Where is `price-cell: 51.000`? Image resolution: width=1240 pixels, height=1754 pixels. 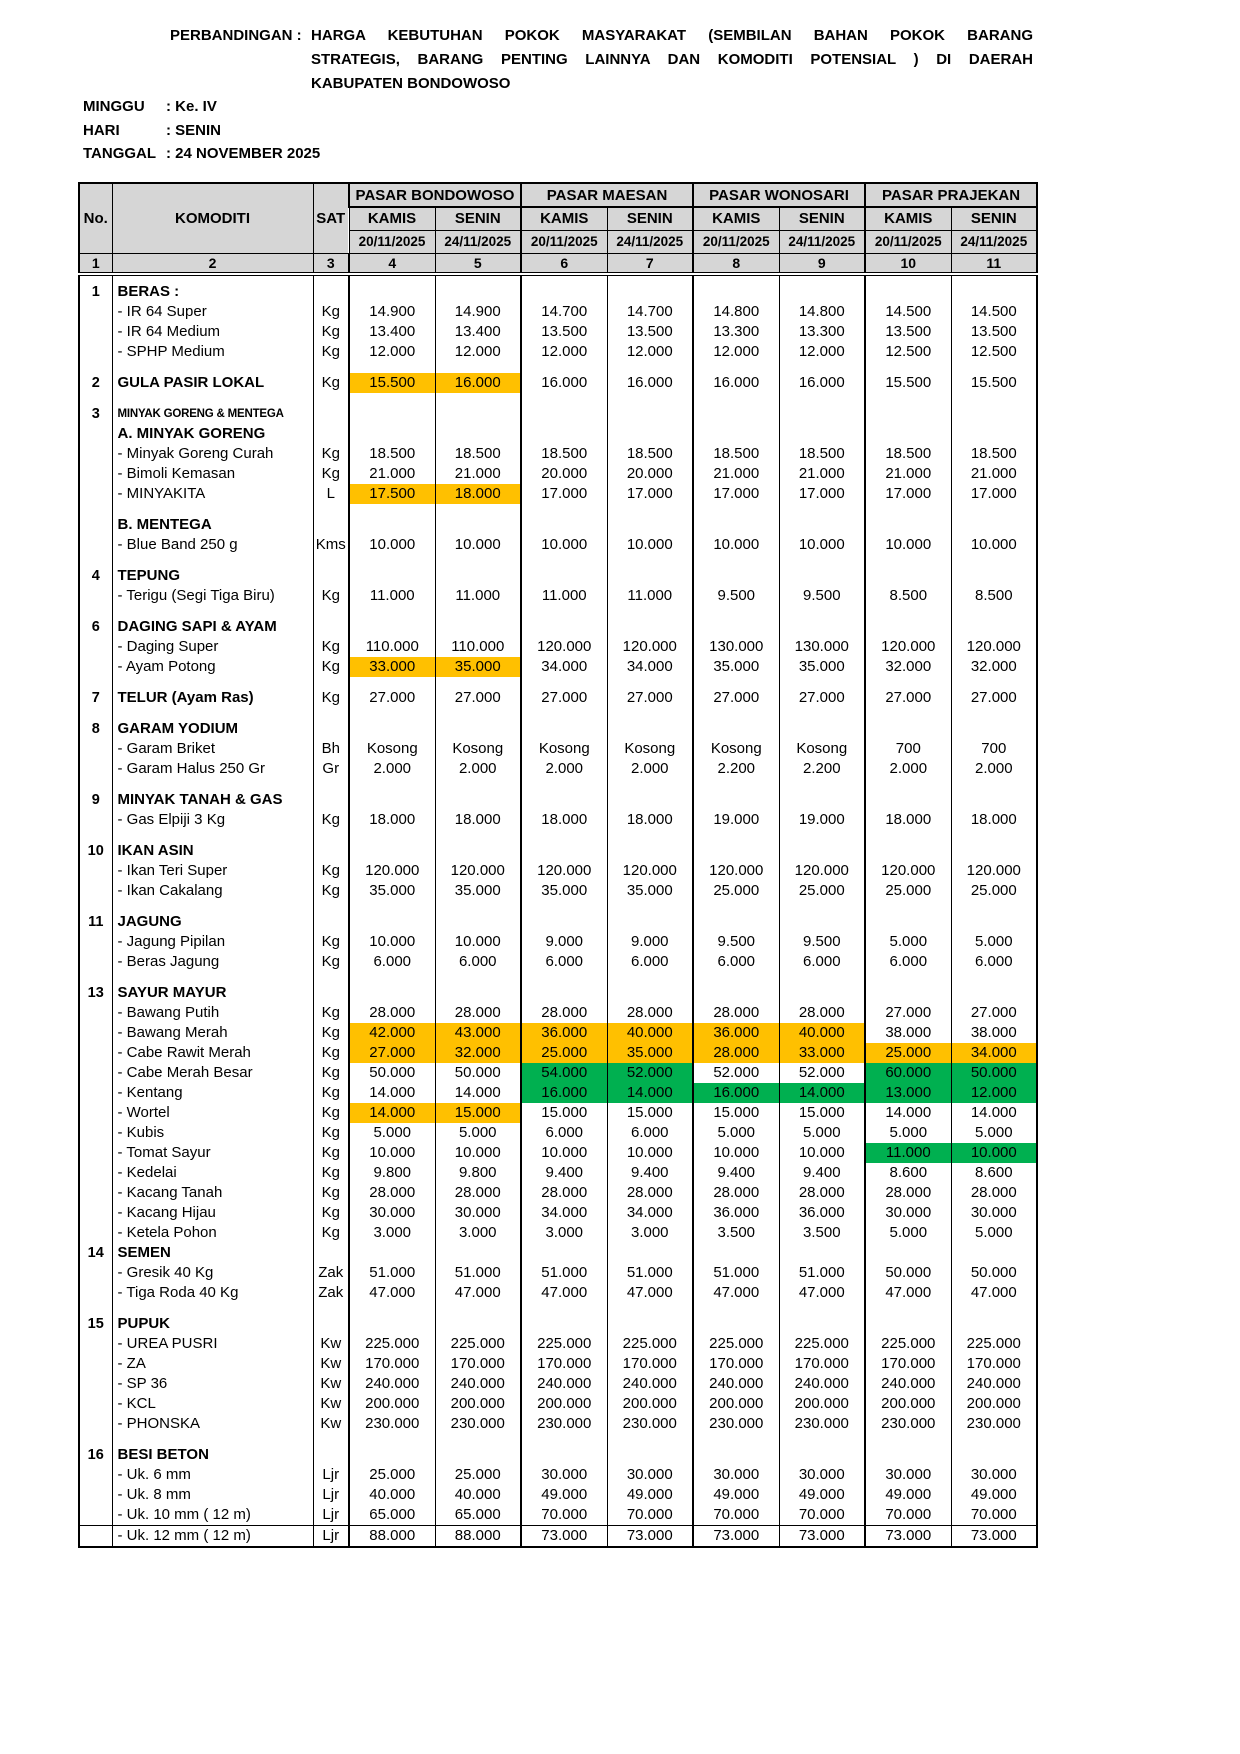
price-cell: 51.000 is located at coordinates (650, 1273).